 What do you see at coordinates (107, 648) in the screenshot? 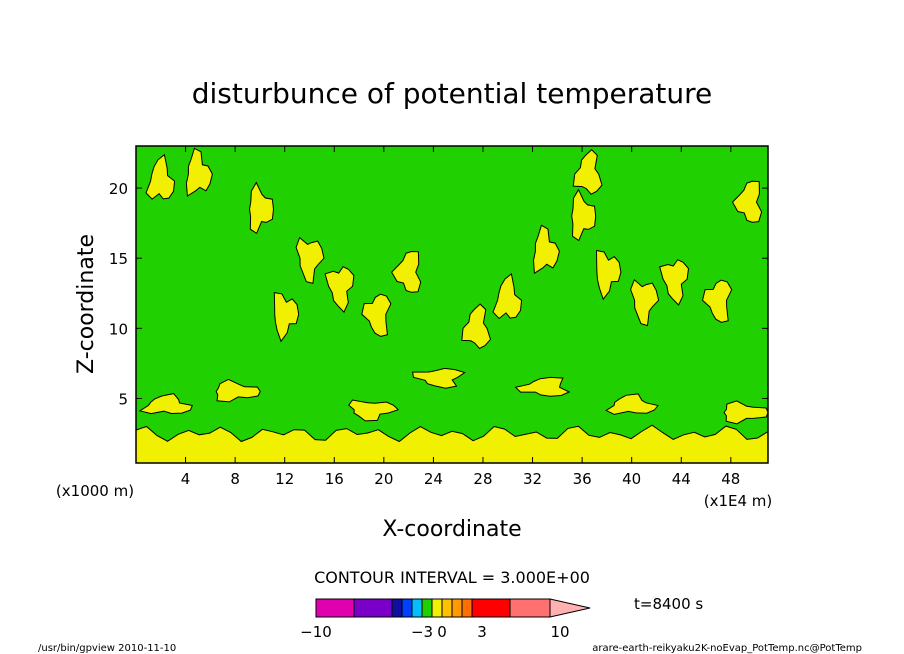
I see `footer-left: /usr/bin/gpview 2010-11-10` at bounding box center [107, 648].